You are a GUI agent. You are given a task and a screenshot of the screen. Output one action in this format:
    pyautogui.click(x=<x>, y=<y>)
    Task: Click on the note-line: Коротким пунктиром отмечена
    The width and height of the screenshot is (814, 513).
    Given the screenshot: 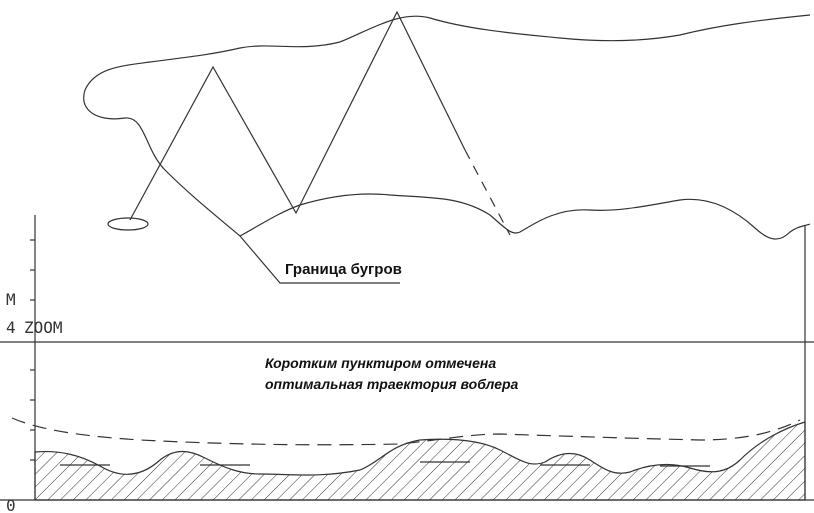 What is the action you would take?
    pyautogui.click(x=380, y=363)
    